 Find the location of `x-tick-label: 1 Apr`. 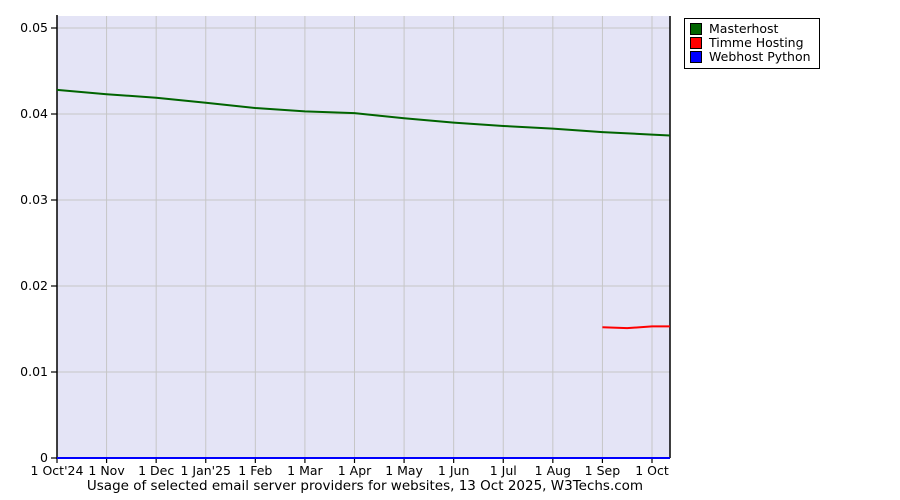

x-tick-label: 1 Apr is located at coordinates (355, 470).